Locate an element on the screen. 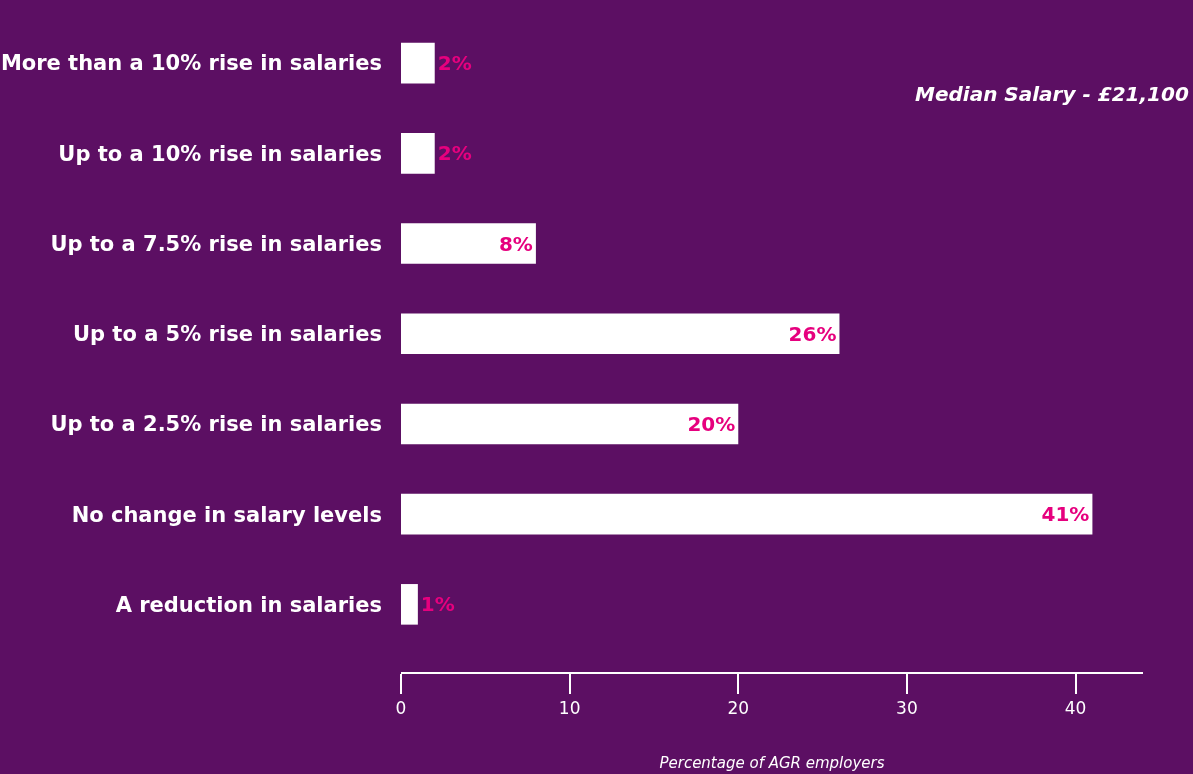 The image size is (1193, 774). x-tick-label: 10 is located at coordinates (569, 708).